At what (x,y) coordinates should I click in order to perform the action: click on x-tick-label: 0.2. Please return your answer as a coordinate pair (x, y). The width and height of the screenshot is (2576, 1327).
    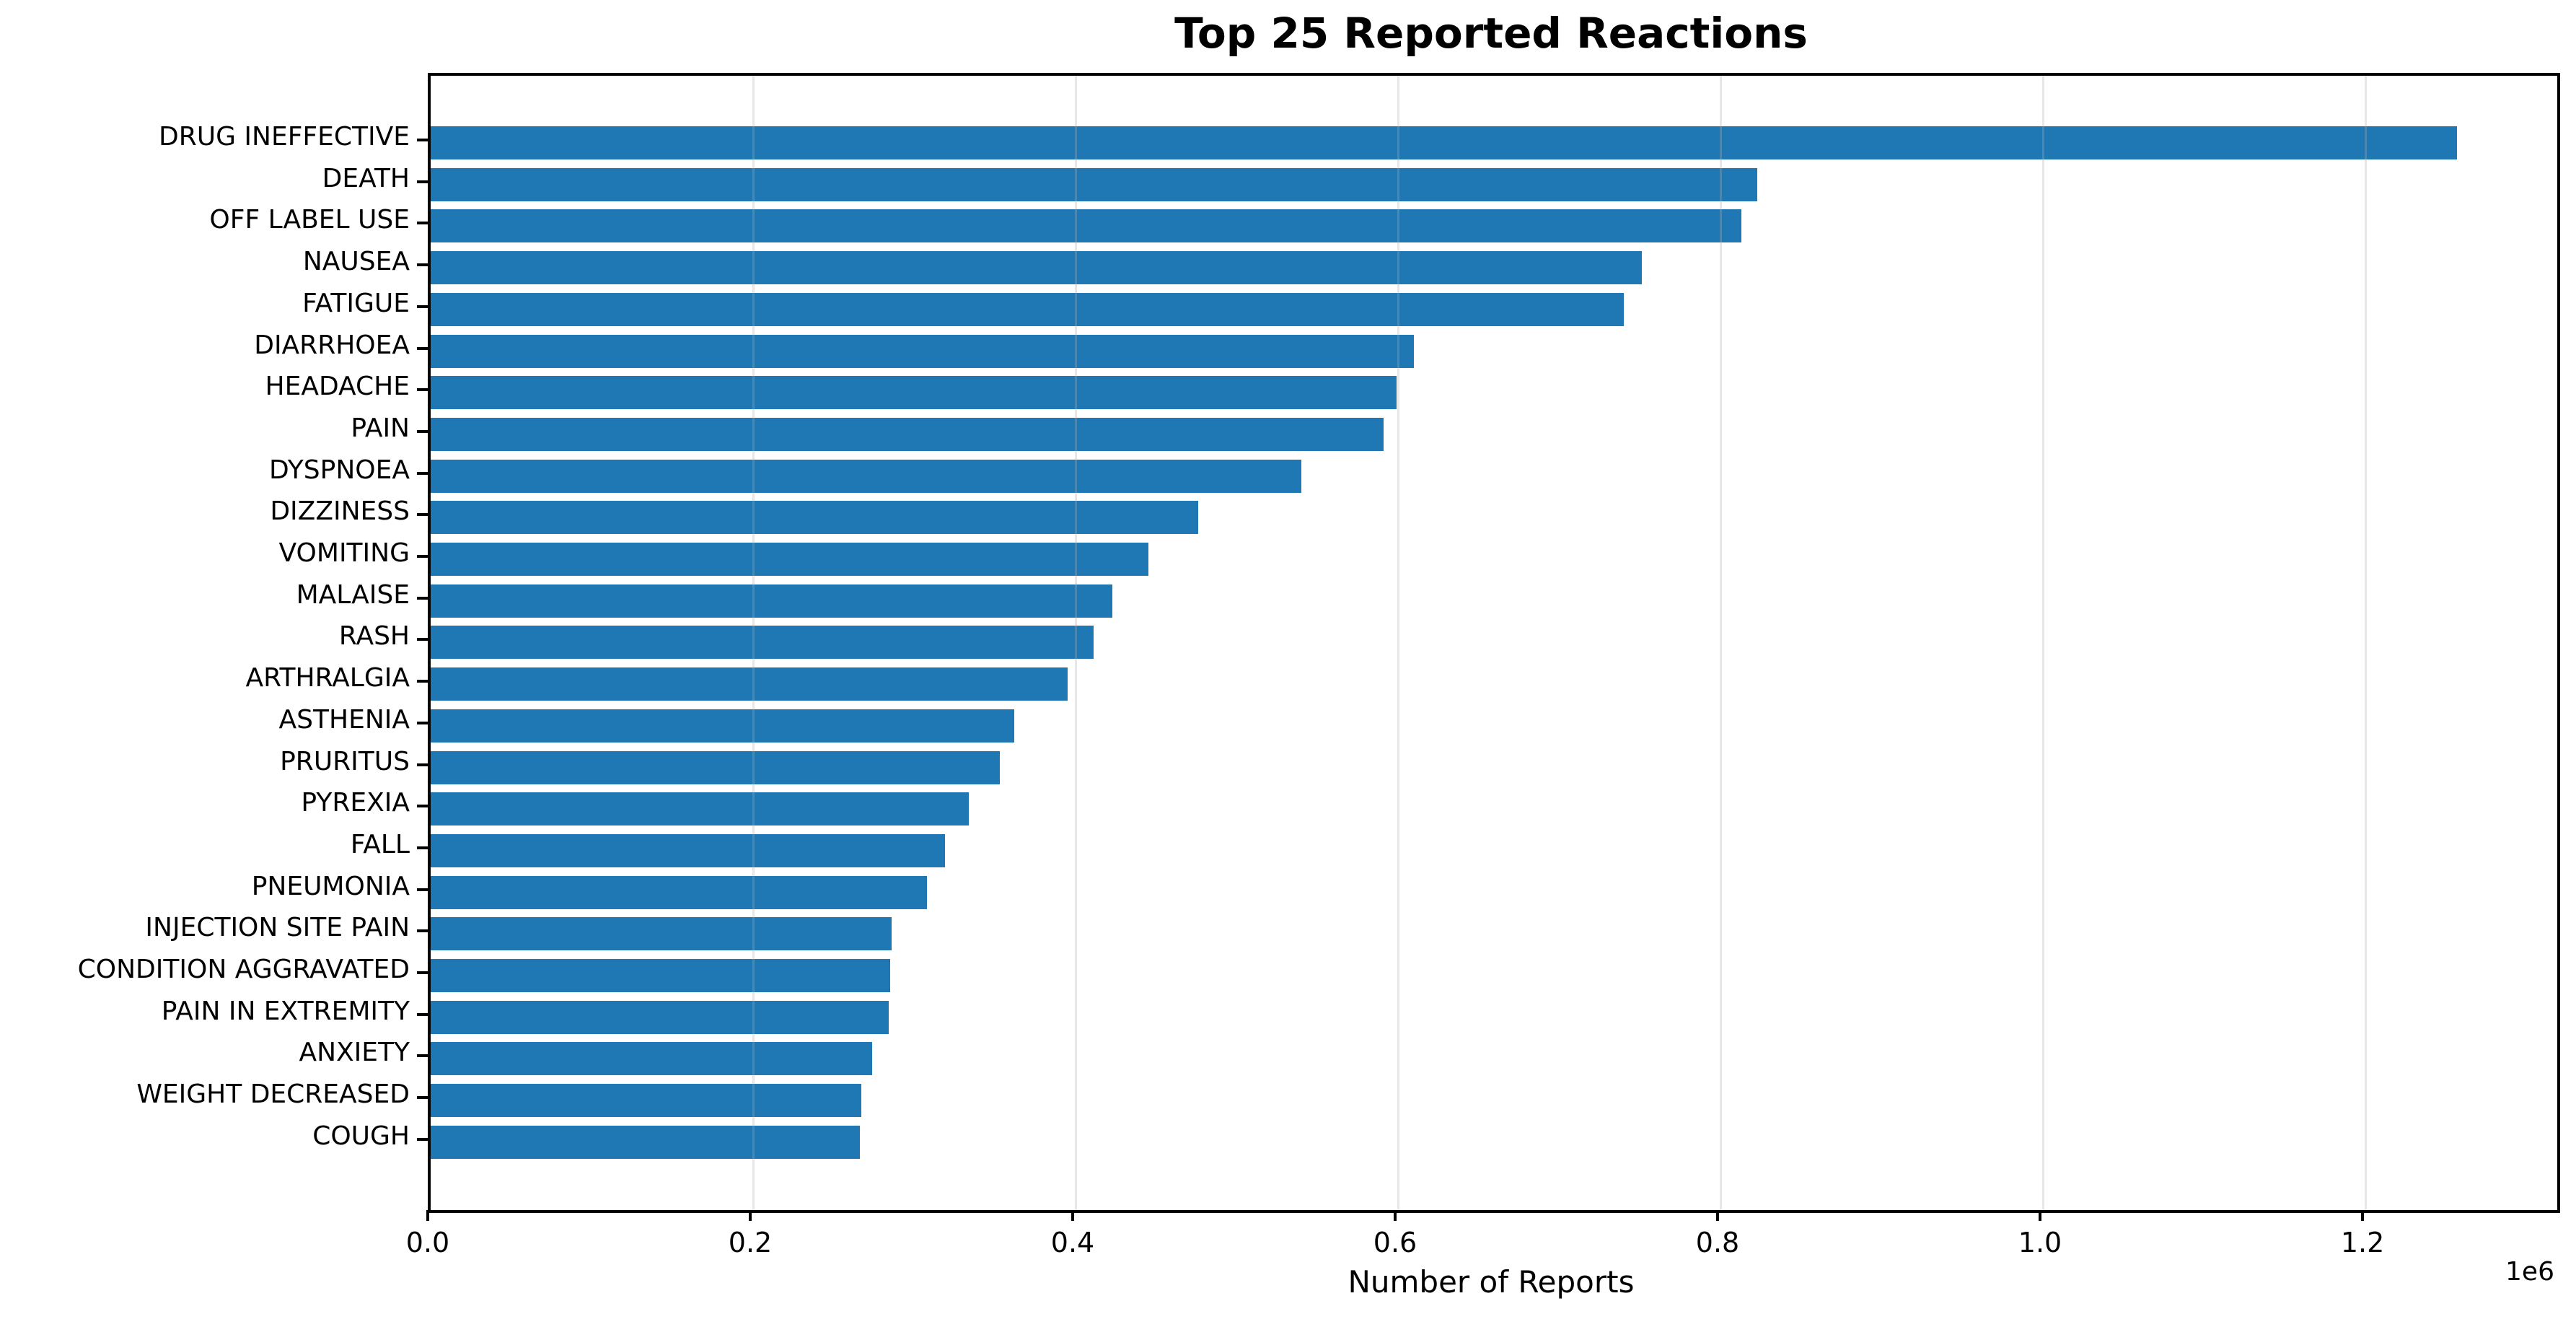
    Looking at the image, I should click on (750, 1242).